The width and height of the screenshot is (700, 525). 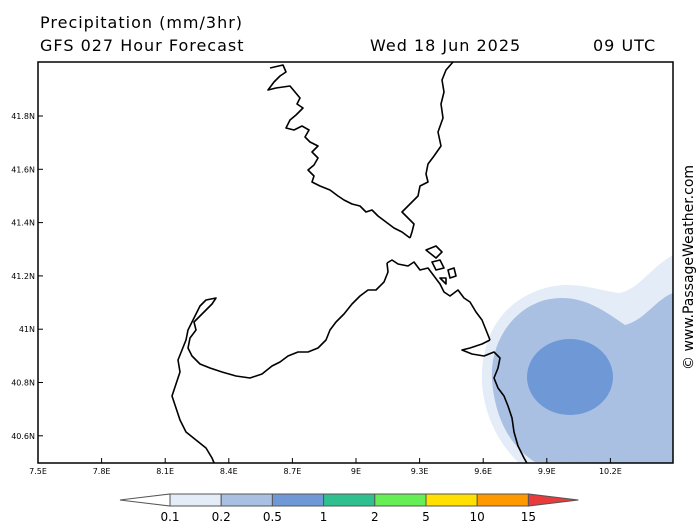 What do you see at coordinates (169, 517) in the screenshot?
I see `legend-label: 0.1` at bounding box center [169, 517].